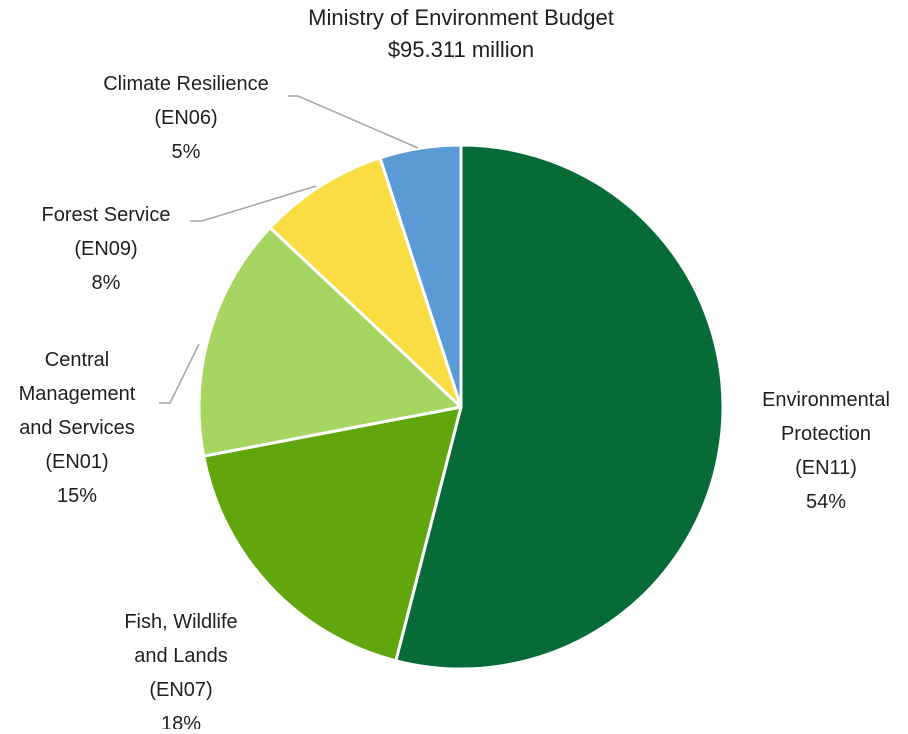  What do you see at coordinates (186, 152) in the screenshot?
I see `slice-percent-label: 5%` at bounding box center [186, 152].